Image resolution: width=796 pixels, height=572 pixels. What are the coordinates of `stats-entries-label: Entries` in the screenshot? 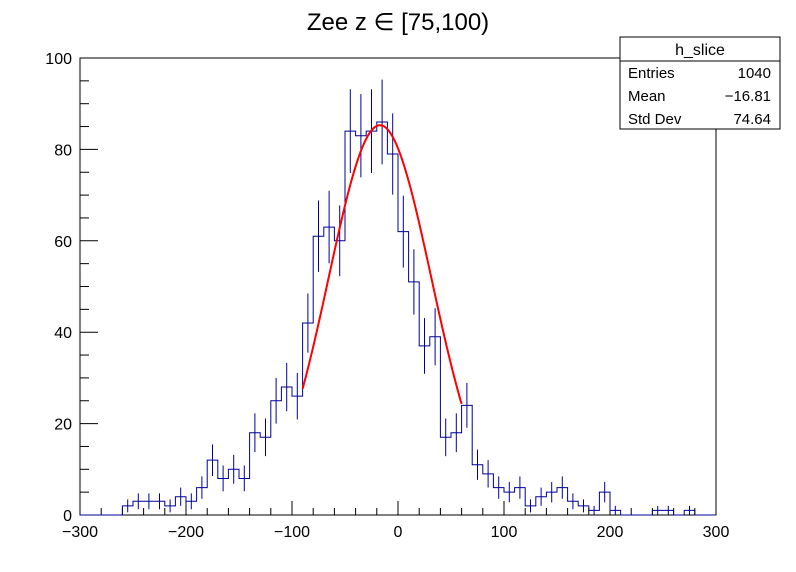 It's located at (651, 73).